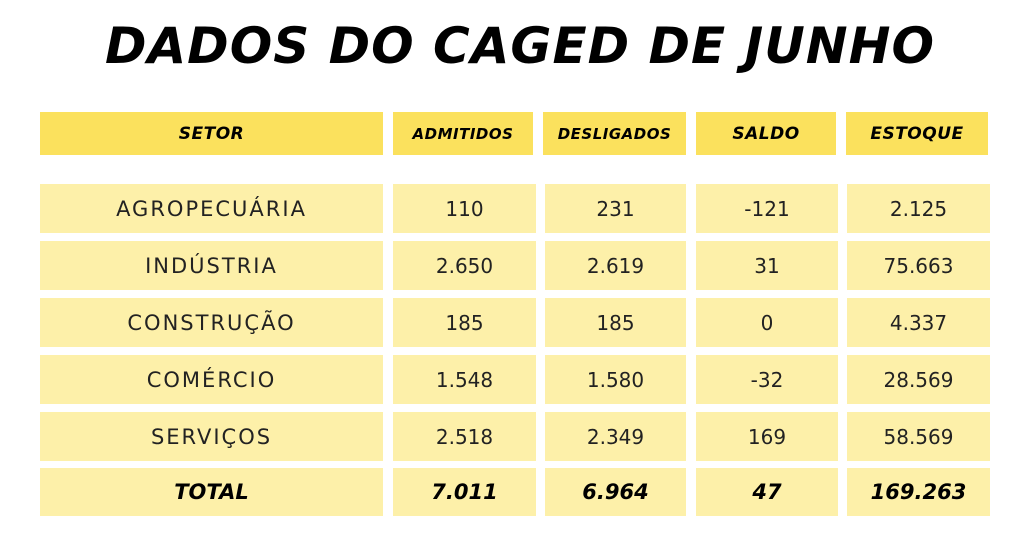 This screenshot has width=1015, height=548. I want to click on row-sector-label: COMÉRCIO, so click(211, 379).